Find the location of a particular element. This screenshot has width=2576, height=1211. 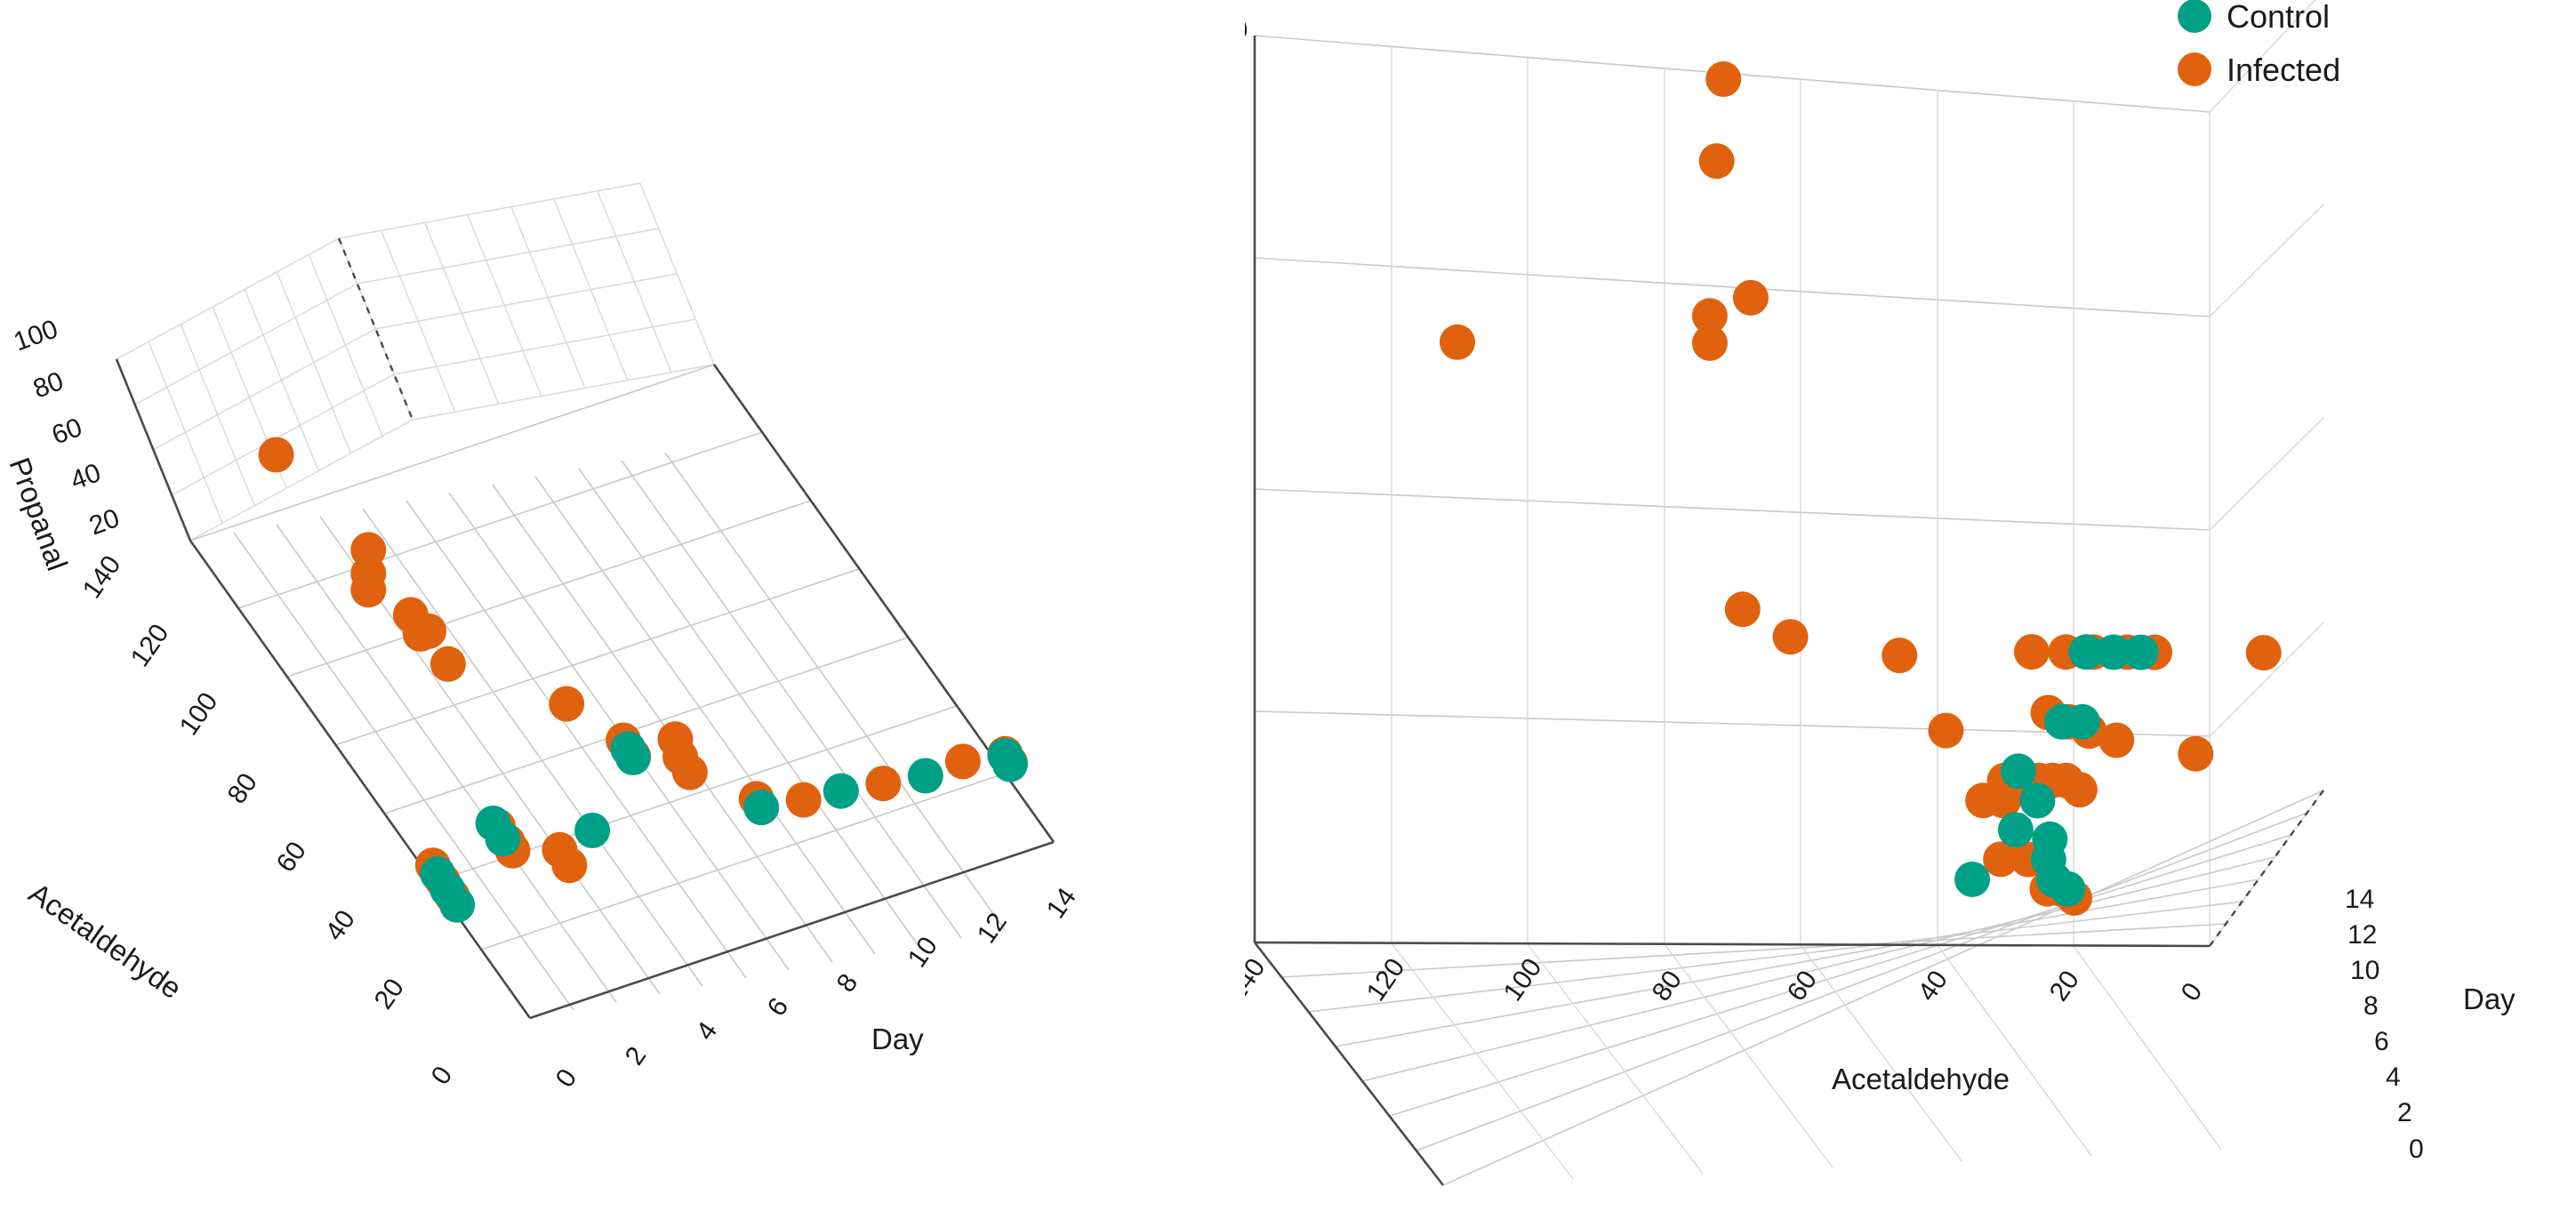

left-panel-day-axis-title: Day is located at coordinates (897, 1039).